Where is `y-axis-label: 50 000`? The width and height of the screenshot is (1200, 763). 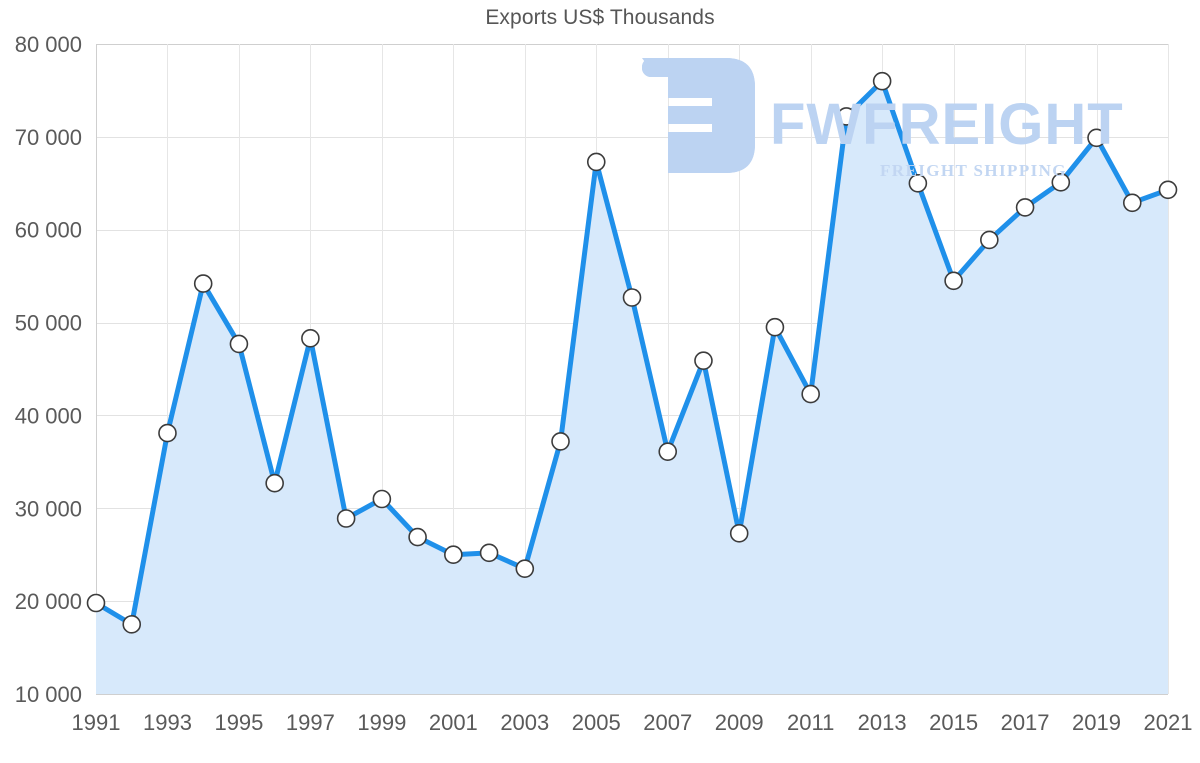
y-axis-label: 50 000 is located at coordinates (48, 323).